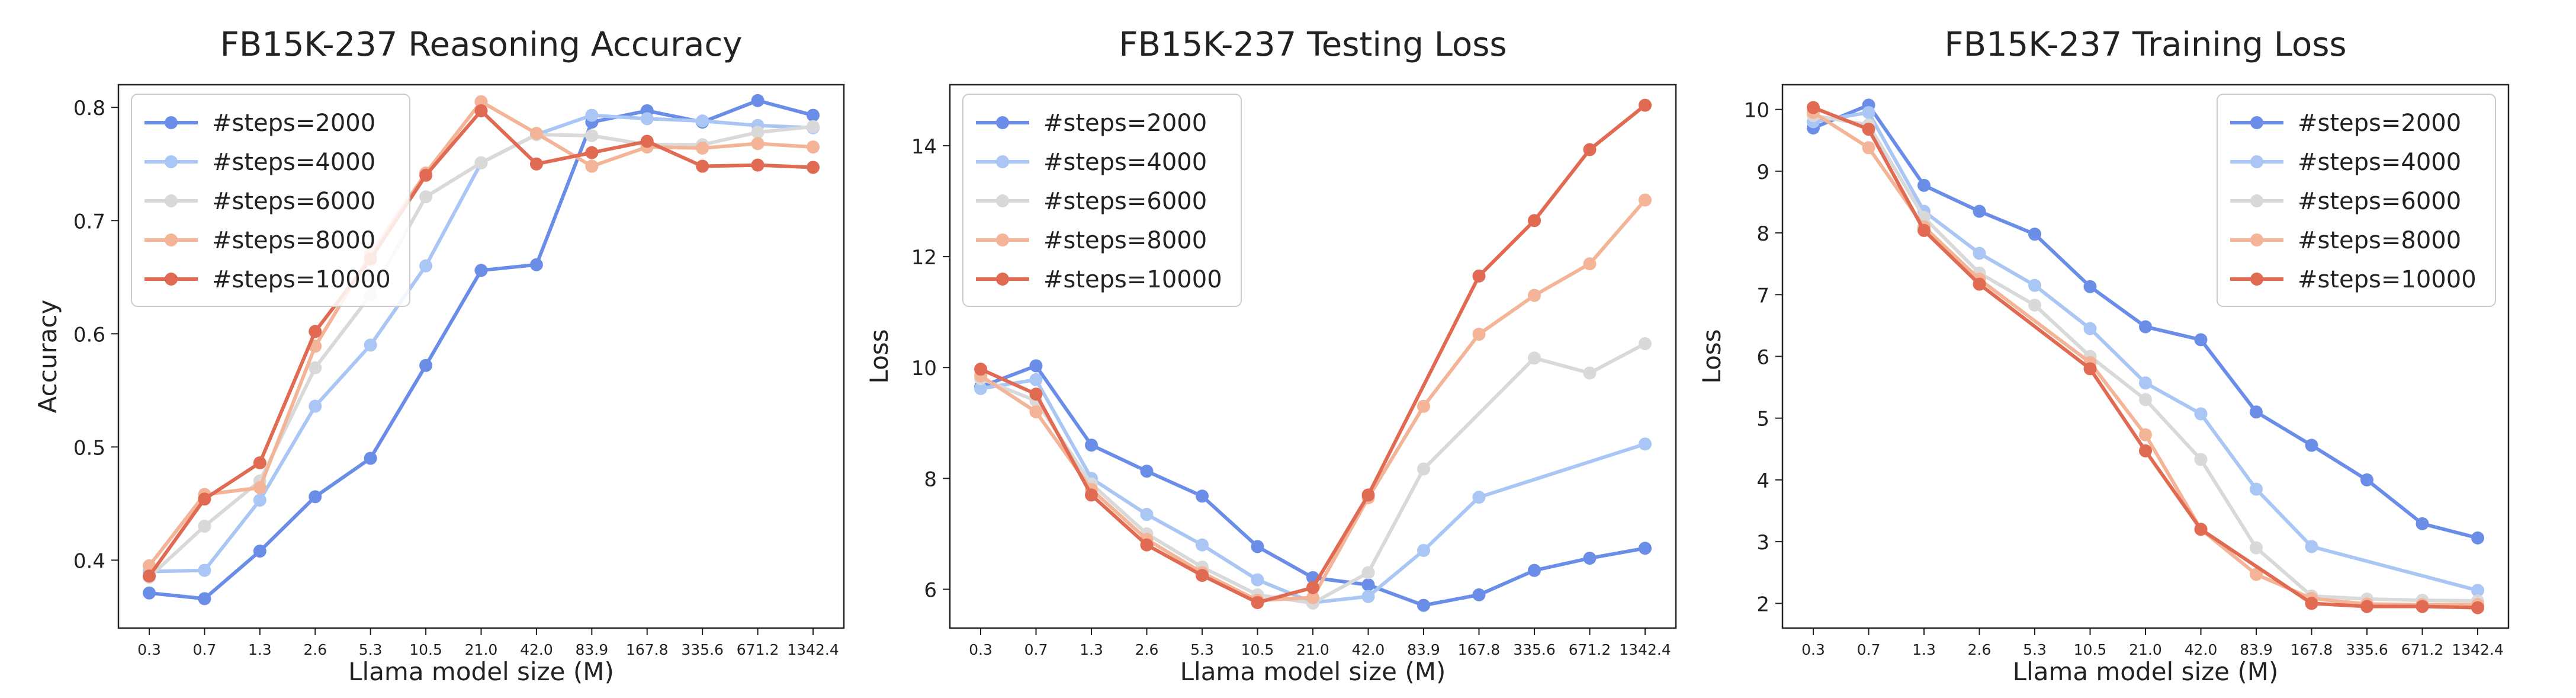 This screenshot has height=698, width=2576. Describe the element at coordinates (2256, 649) in the screenshot. I see `x-tick-label: 83.9` at that location.